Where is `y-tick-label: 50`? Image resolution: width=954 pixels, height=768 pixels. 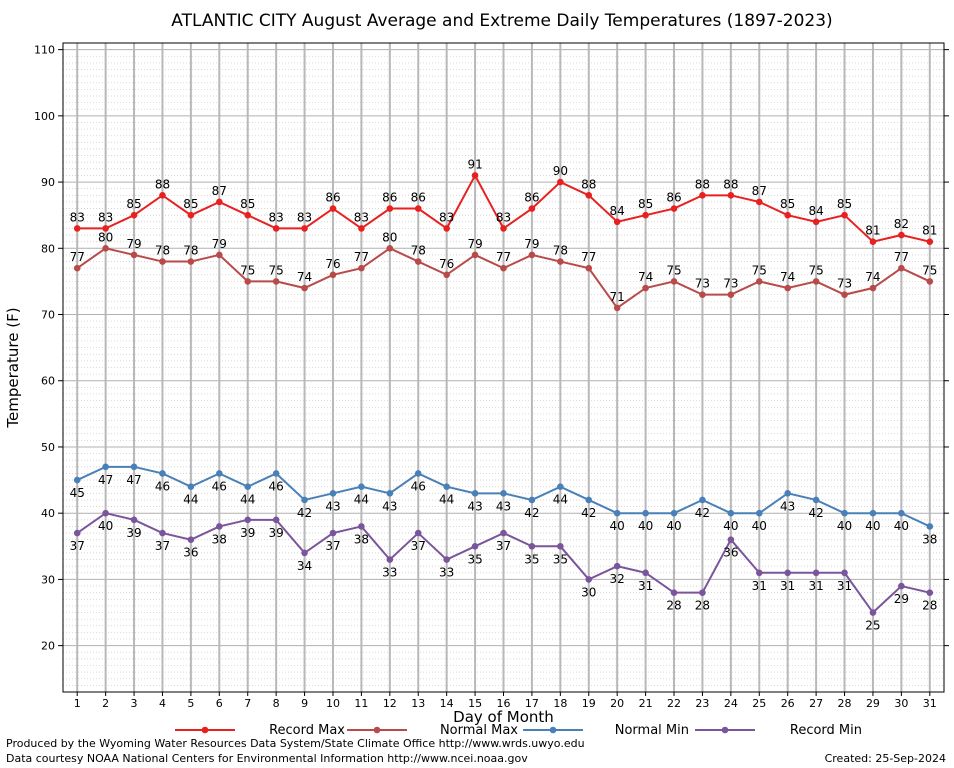
y-tick-label: 50 is located at coordinates (48, 447).